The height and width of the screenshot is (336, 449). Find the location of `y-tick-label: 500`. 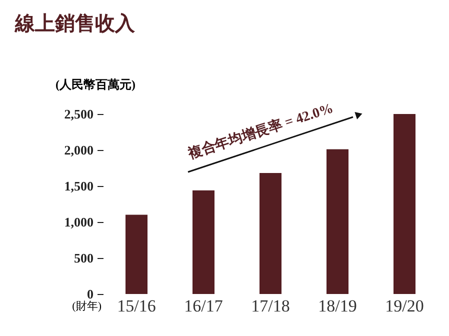

y-tick-label: 500 is located at coordinates (84, 258).